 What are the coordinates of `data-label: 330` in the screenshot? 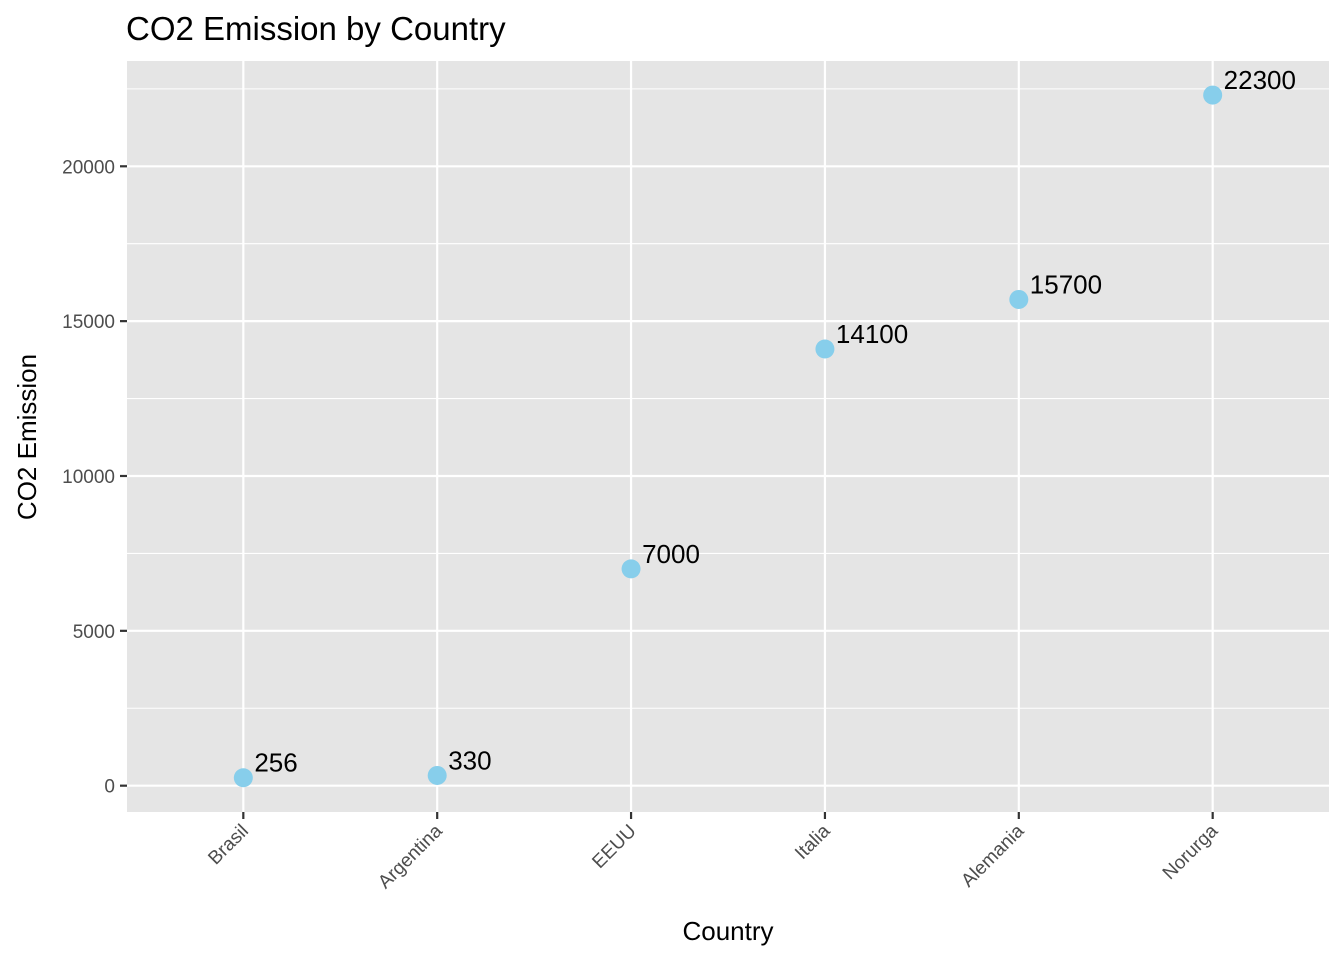 It's located at (469, 760).